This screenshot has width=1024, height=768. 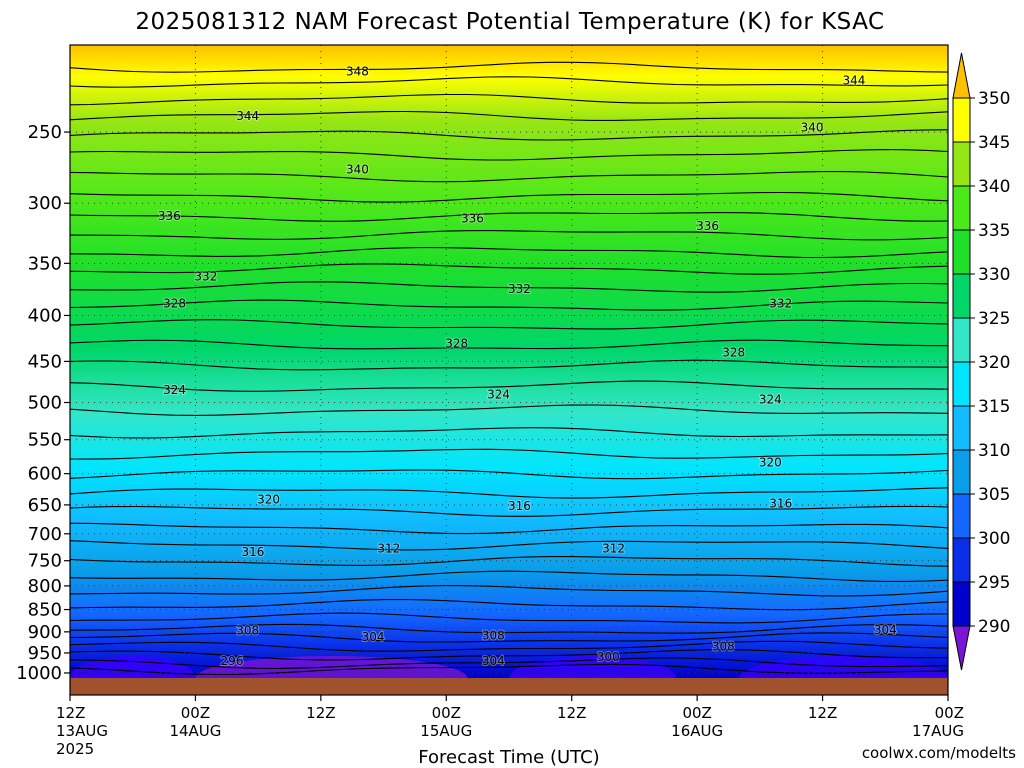 I want to click on y-tick-label: 450, so click(x=45, y=361).